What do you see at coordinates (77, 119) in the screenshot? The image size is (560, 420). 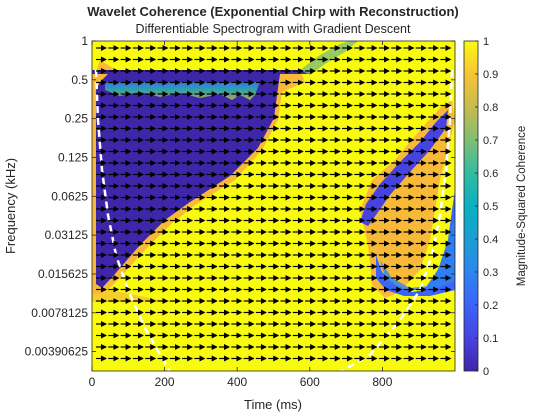 I see `y-tick-label: 0.25` at bounding box center [77, 119].